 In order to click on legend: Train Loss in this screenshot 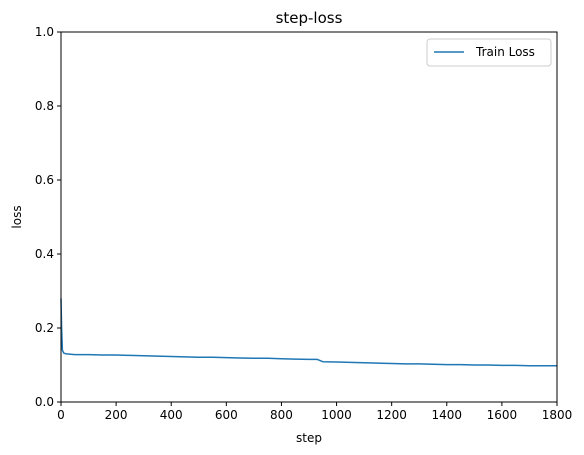, I will do `click(489, 52)`.